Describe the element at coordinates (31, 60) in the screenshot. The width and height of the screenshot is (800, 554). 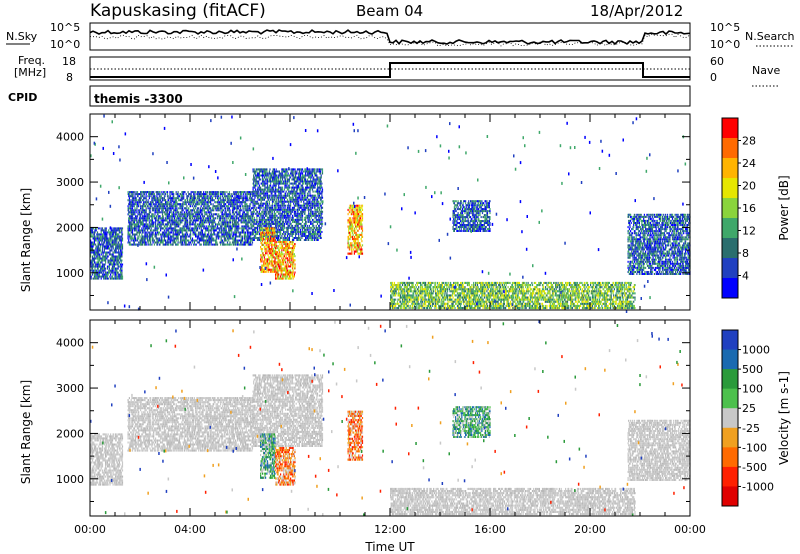
I see `freq-label-top: Freq.` at that location.